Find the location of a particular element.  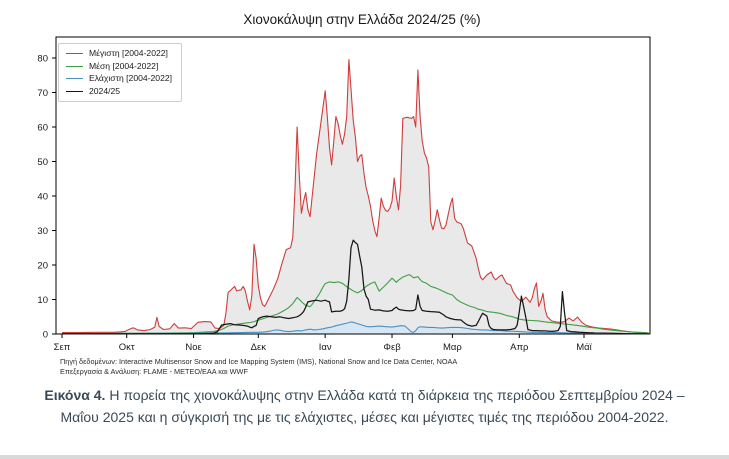

legend-item-mean: Μέση [2004-2022] is located at coordinates (119, 66).